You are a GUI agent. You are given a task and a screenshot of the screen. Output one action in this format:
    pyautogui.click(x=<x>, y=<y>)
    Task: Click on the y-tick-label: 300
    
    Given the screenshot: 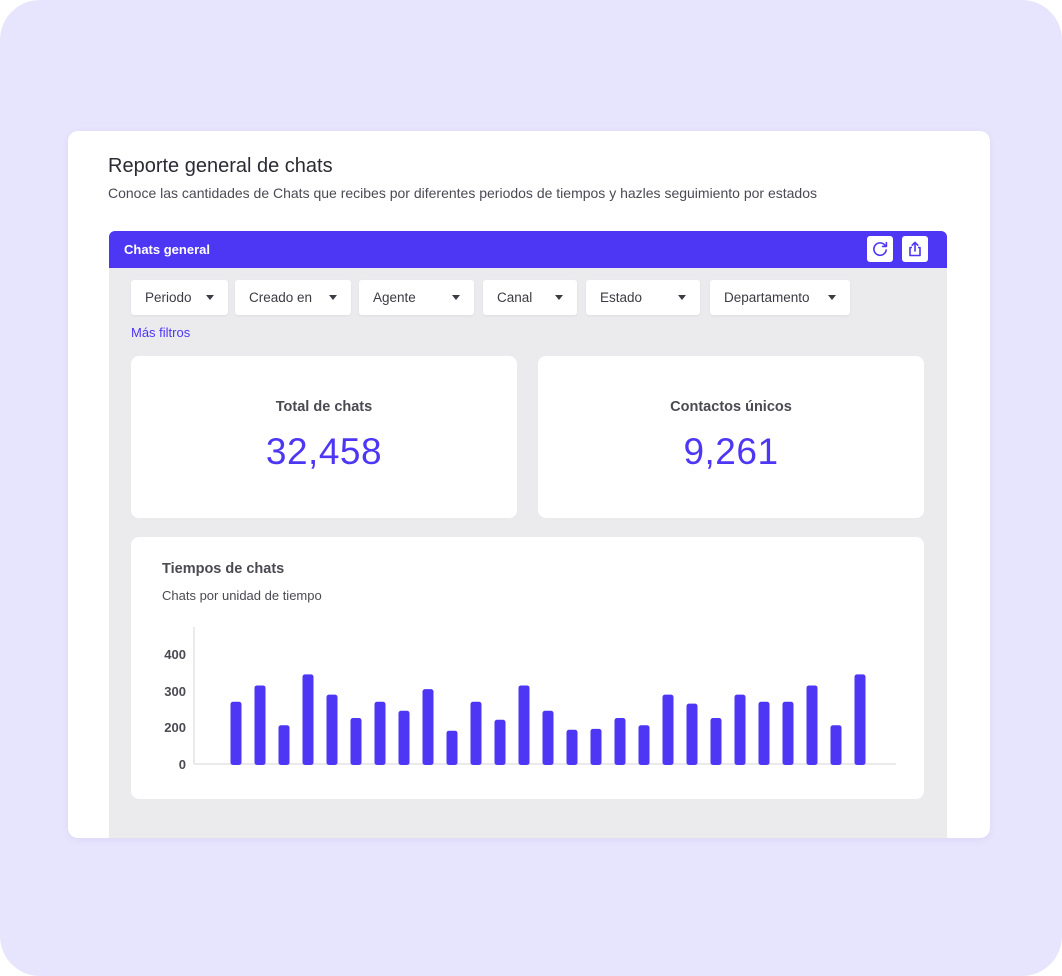 What is the action you would take?
    pyautogui.click(x=175, y=691)
    